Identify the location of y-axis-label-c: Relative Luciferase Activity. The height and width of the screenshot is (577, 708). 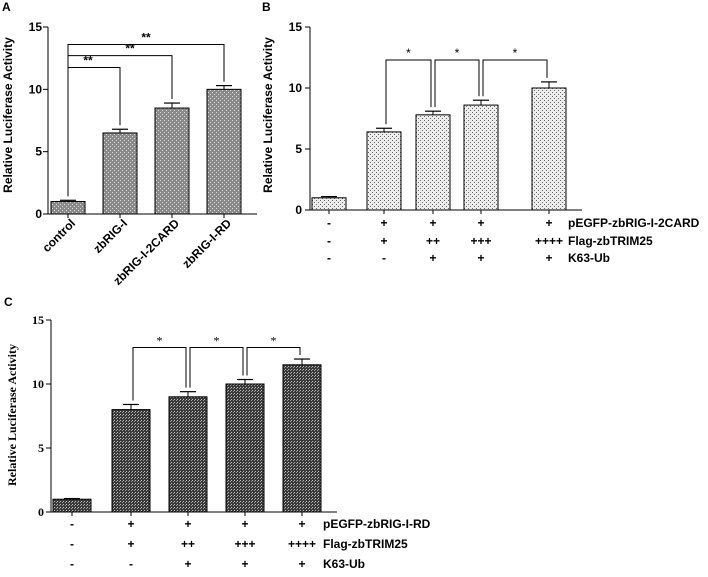
(12, 415).